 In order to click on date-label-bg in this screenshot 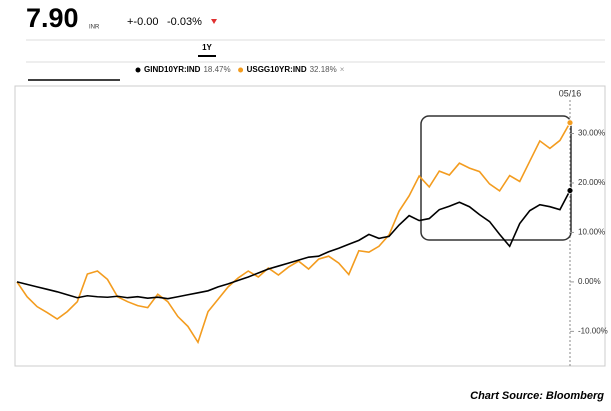, I will do `click(570, 94)`.